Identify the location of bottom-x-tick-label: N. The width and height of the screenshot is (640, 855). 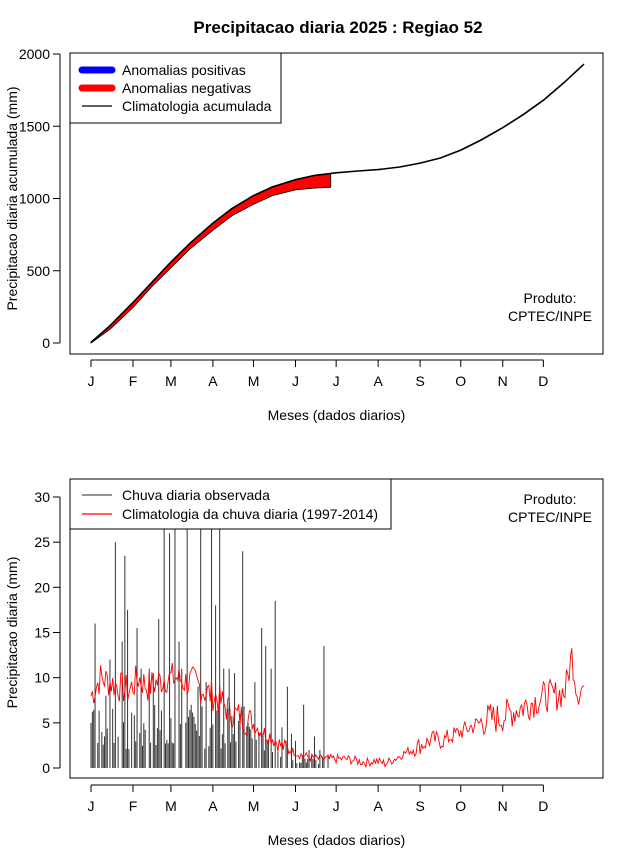
(503, 806).